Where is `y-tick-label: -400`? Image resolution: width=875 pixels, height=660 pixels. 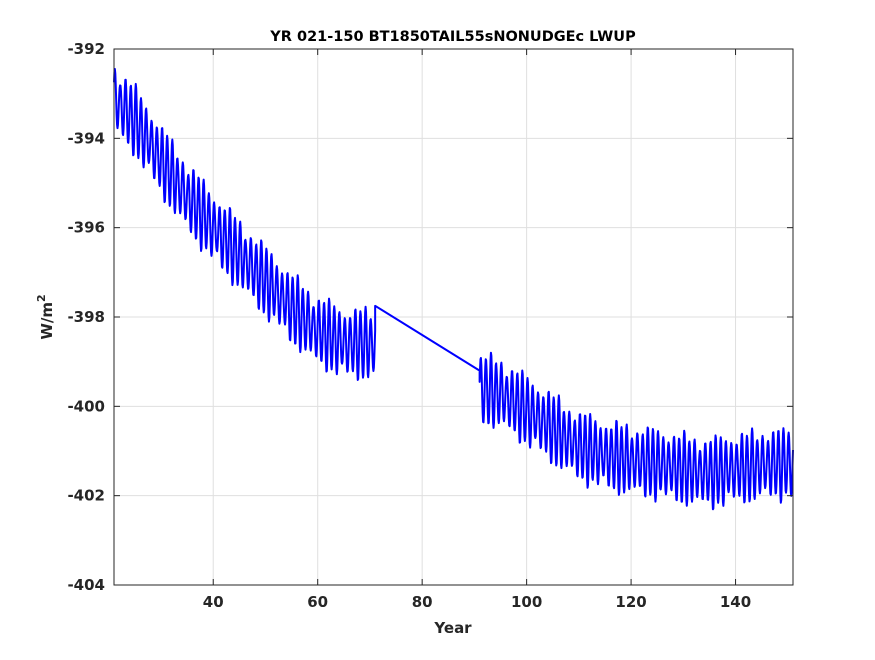
y-tick-label: -400 is located at coordinates (86, 406).